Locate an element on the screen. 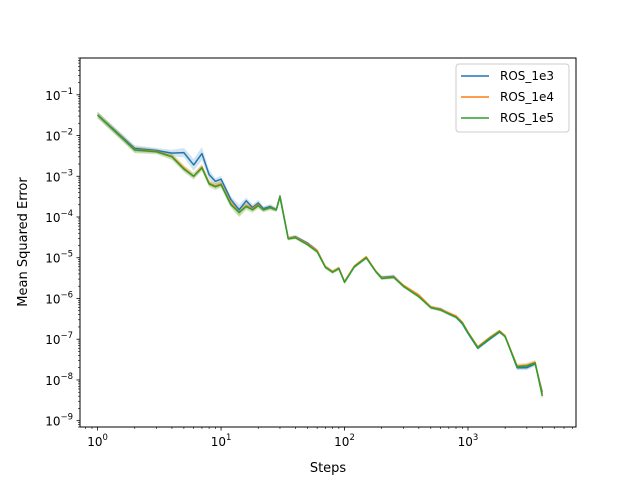 The height and width of the screenshot is (480, 640). x-axis: 10⁰ 10¹ 10² 10³ is located at coordinates (329, 438).